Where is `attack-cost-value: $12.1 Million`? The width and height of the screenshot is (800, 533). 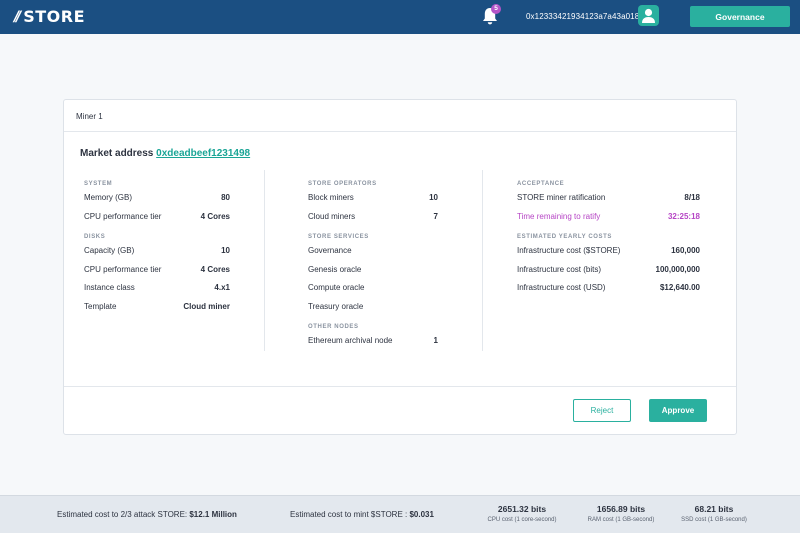 attack-cost-value: $12.1 Million is located at coordinates (213, 514).